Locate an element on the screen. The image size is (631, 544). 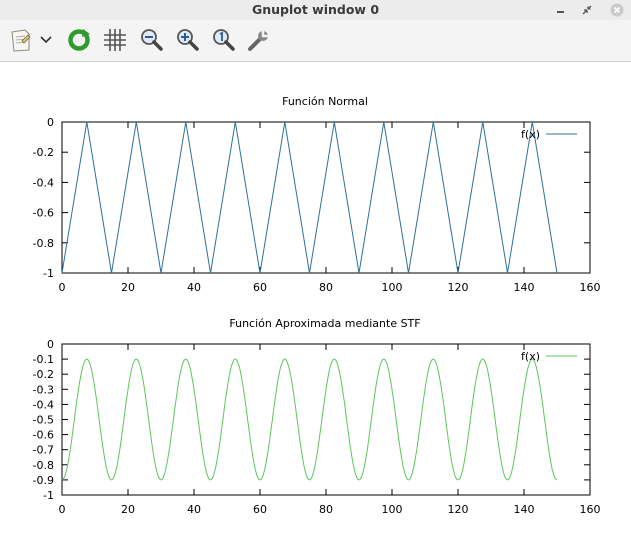
grid-icon is located at coordinates (115, 40).